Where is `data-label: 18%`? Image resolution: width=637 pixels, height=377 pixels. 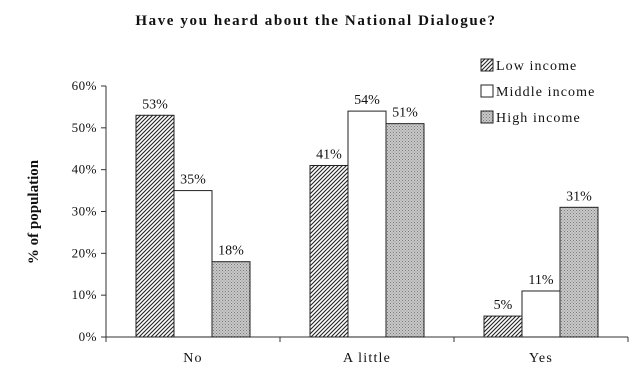 data-label: 18% is located at coordinates (231, 251).